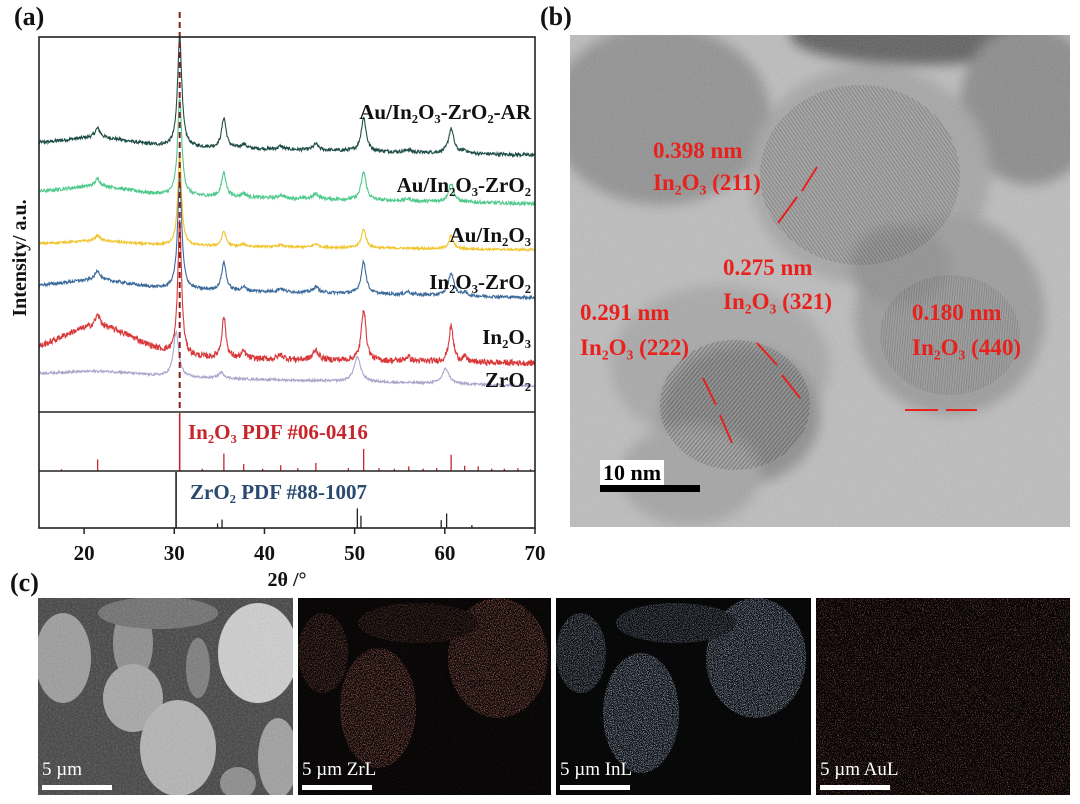 This screenshot has height=804, width=1080. Describe the element at coordinates (707, 182) in the screenshot. I see `plane-label: In₂O₃ (211)` at that location.